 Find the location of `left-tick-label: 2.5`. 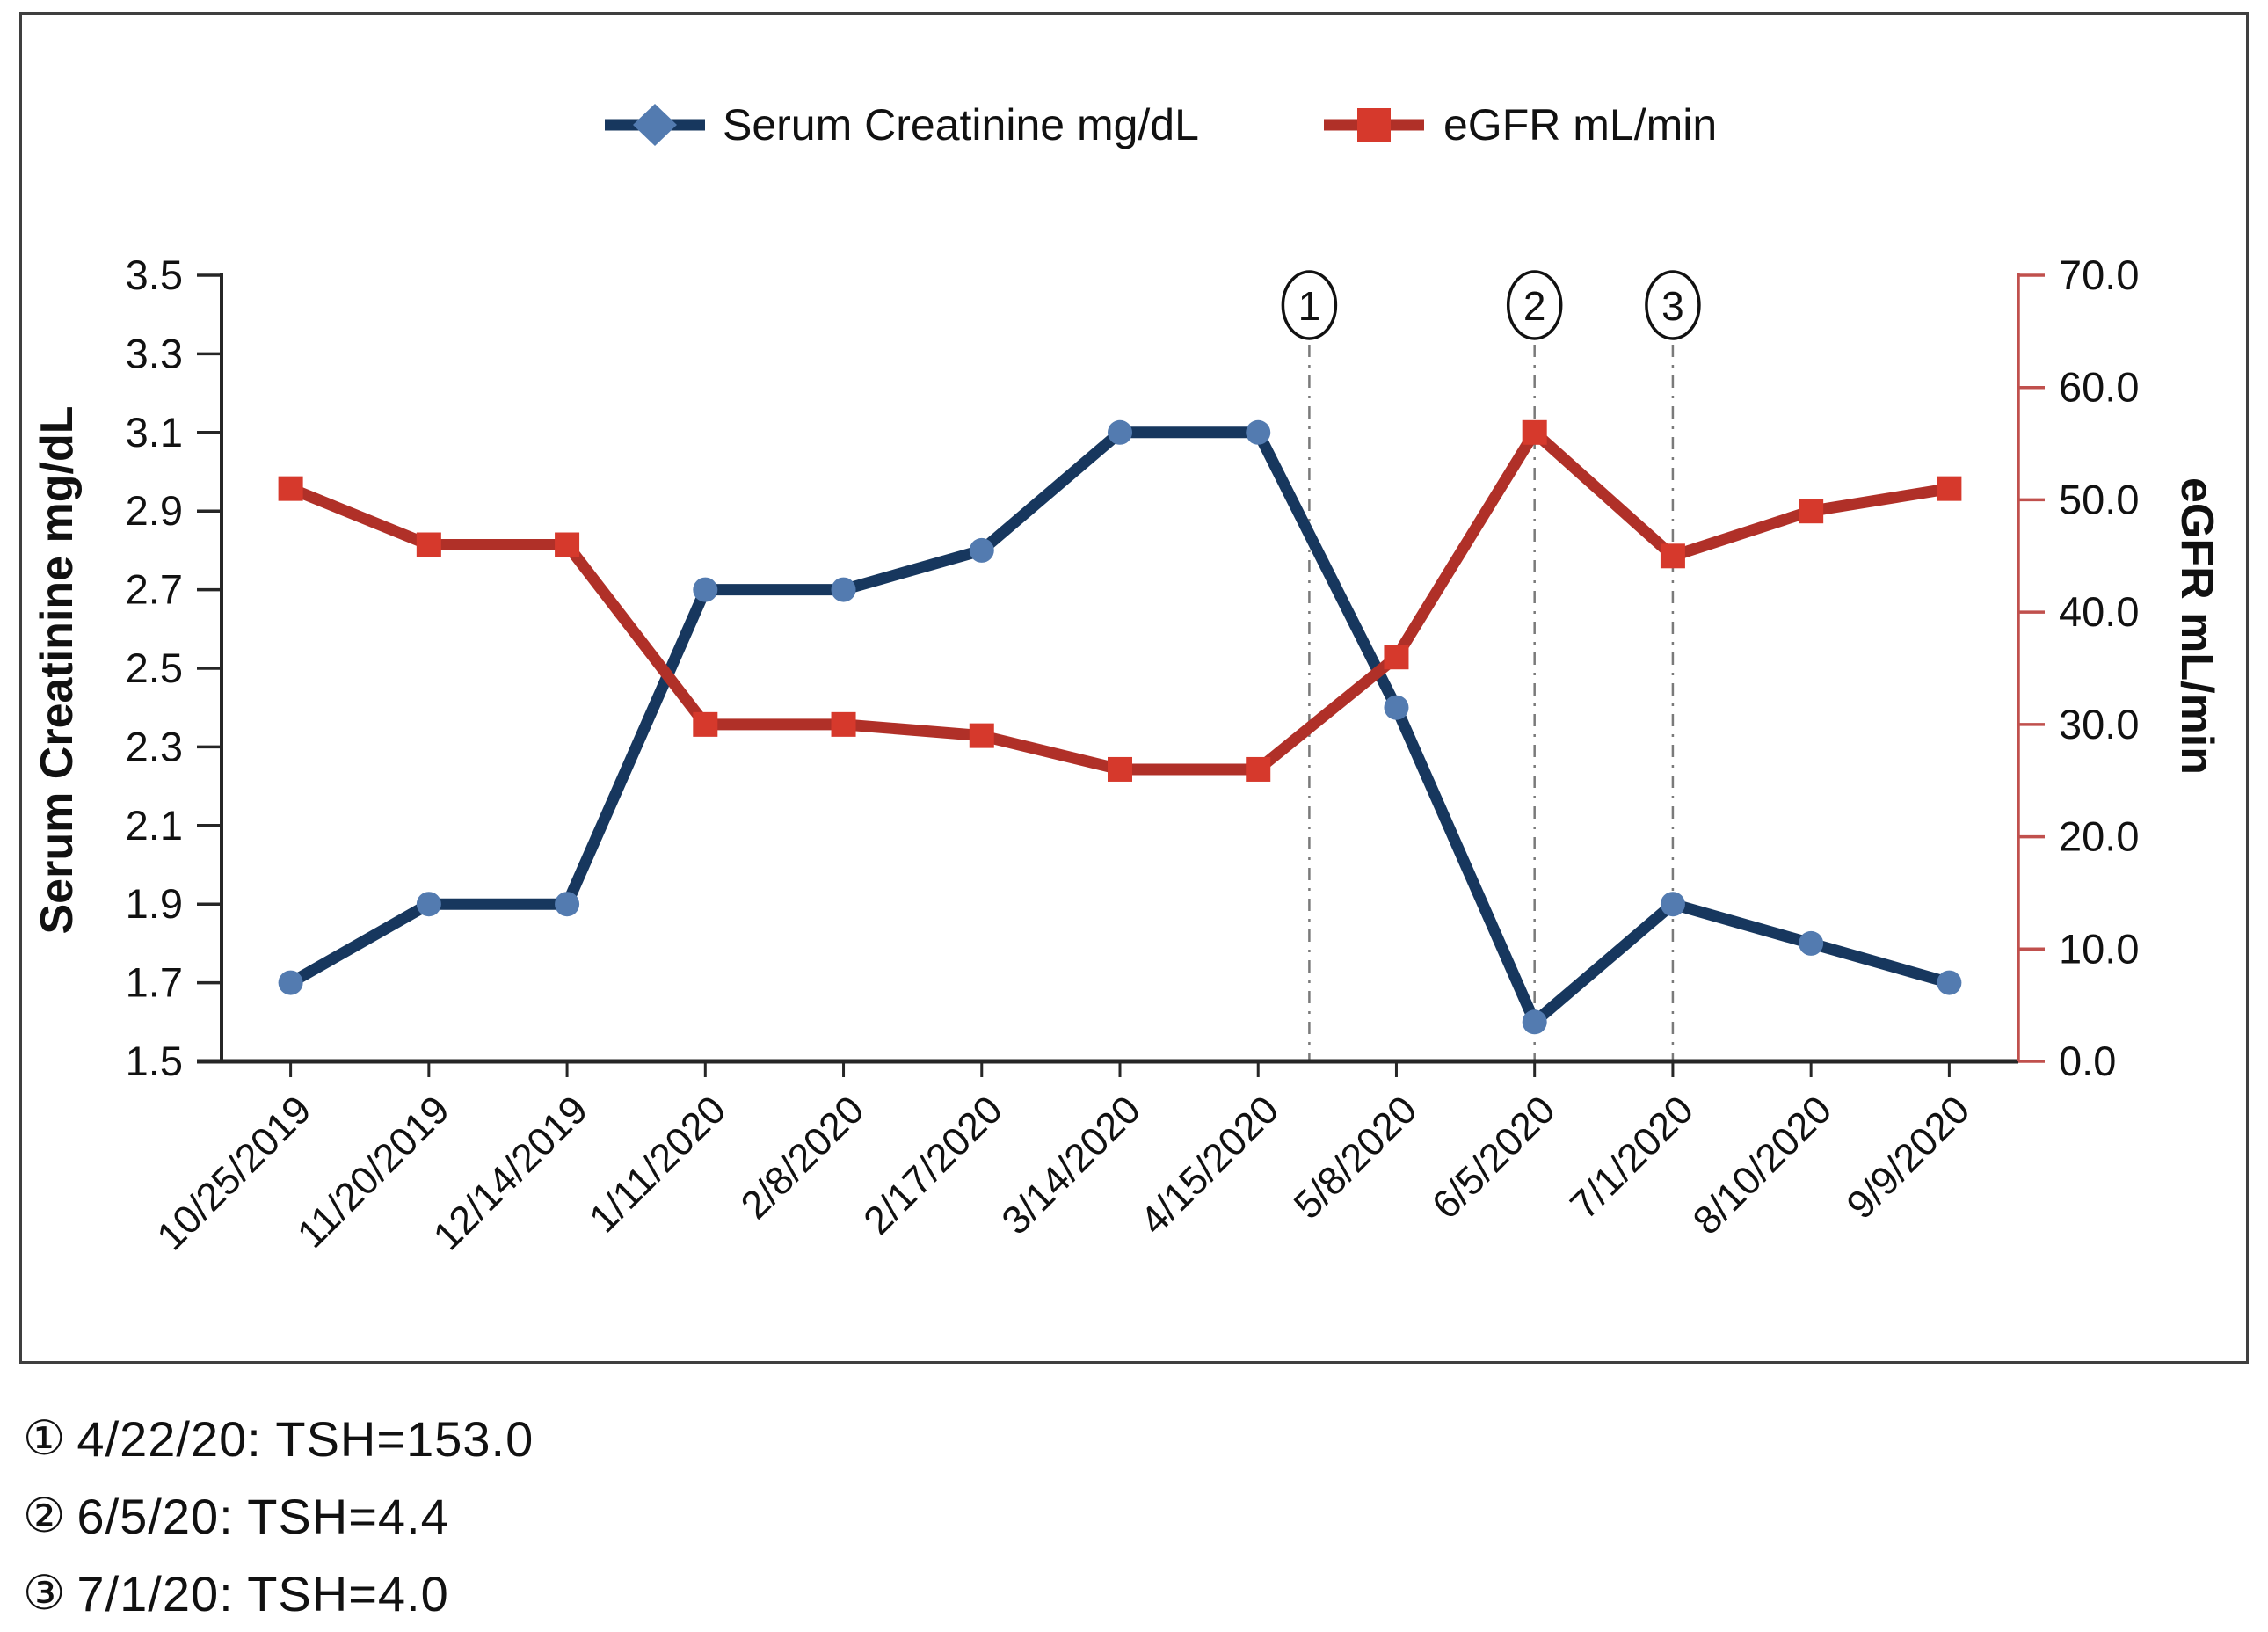

left-tick-label: 2.5 is located at coordinates (155, 668).